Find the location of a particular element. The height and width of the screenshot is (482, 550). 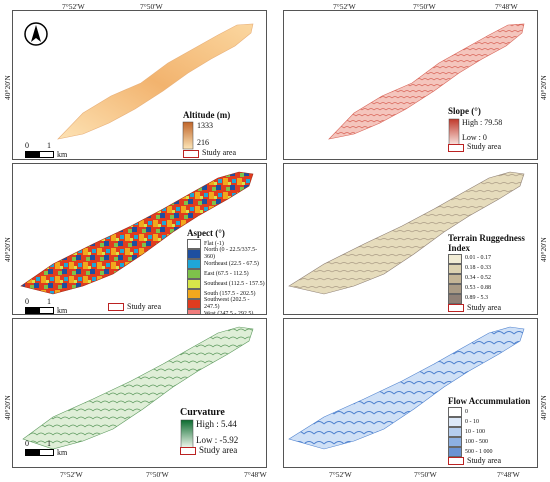

aspect-legend-label: East (67.5 - 112.5) is located at coordinates (226, 273).